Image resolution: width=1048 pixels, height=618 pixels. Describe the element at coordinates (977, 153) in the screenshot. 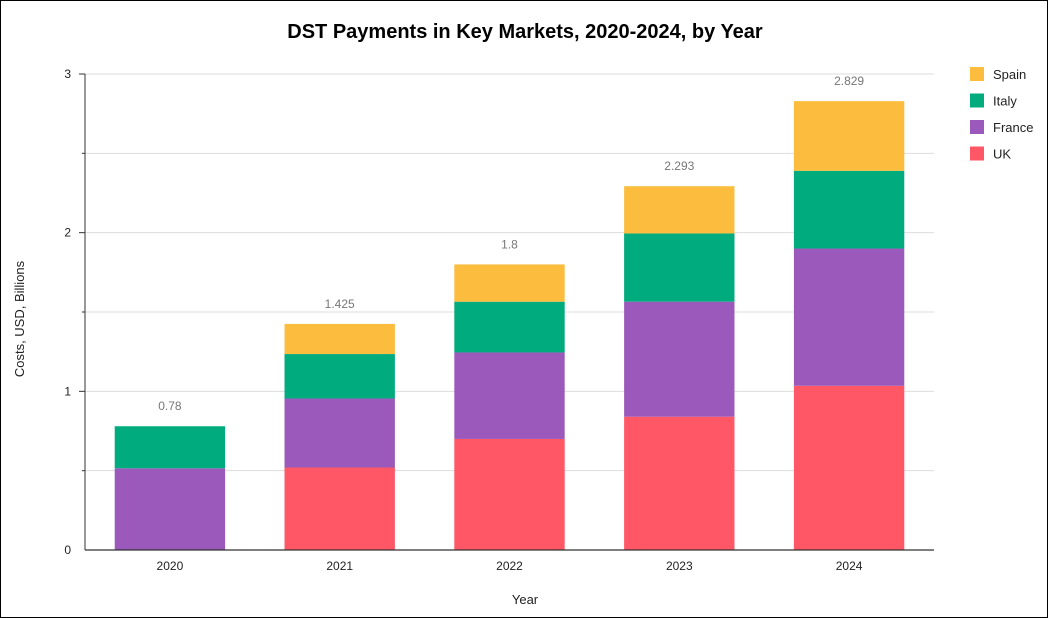

I see `legend-swatch-uk` at that location.